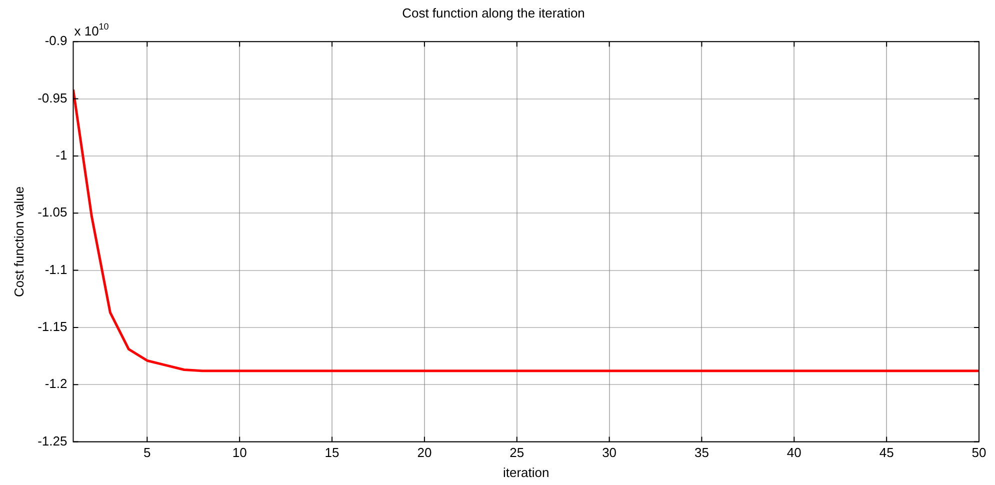  What do you see at coordinates (609, 452) in the screenshot?
I see `x-tick-label: 30` at bounding box center [609, 452].